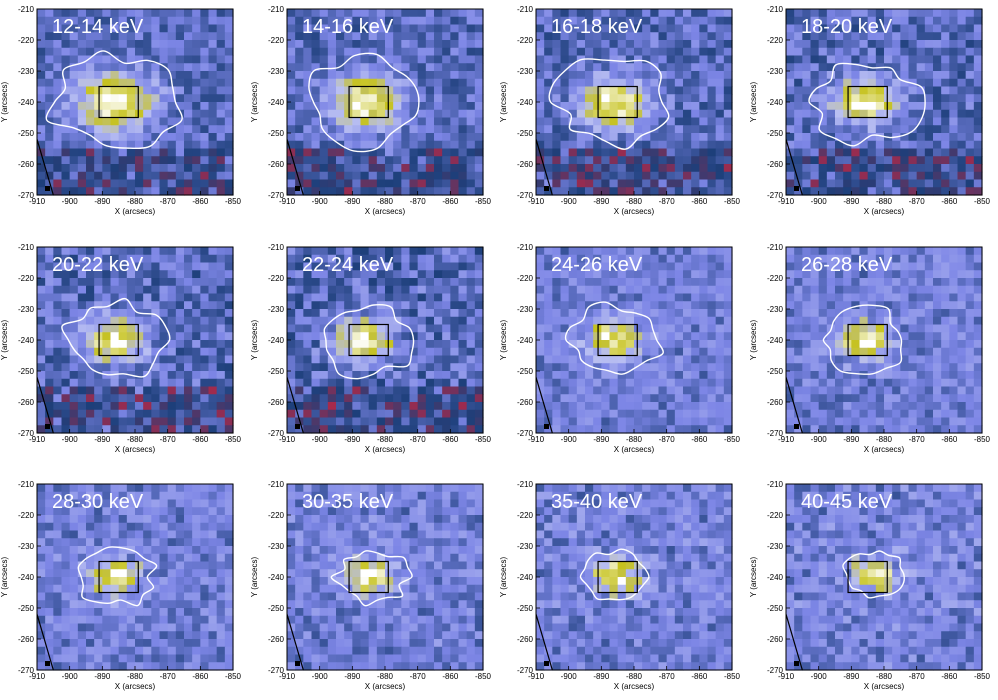  What do you see at coordinates (667, 439) in the screenshot?
I see `x-tick-label: -870` at bounding box center [667, 439].